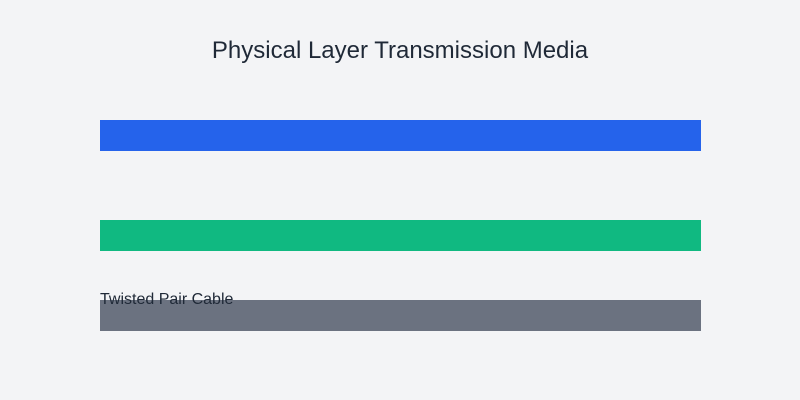 The image size is (800, 400). What do you see at coordinates (167, 299) in the screenshot?
I see `media-label-twisted-pair: Twisted Pair Cable` at bounding box center [167, 299].